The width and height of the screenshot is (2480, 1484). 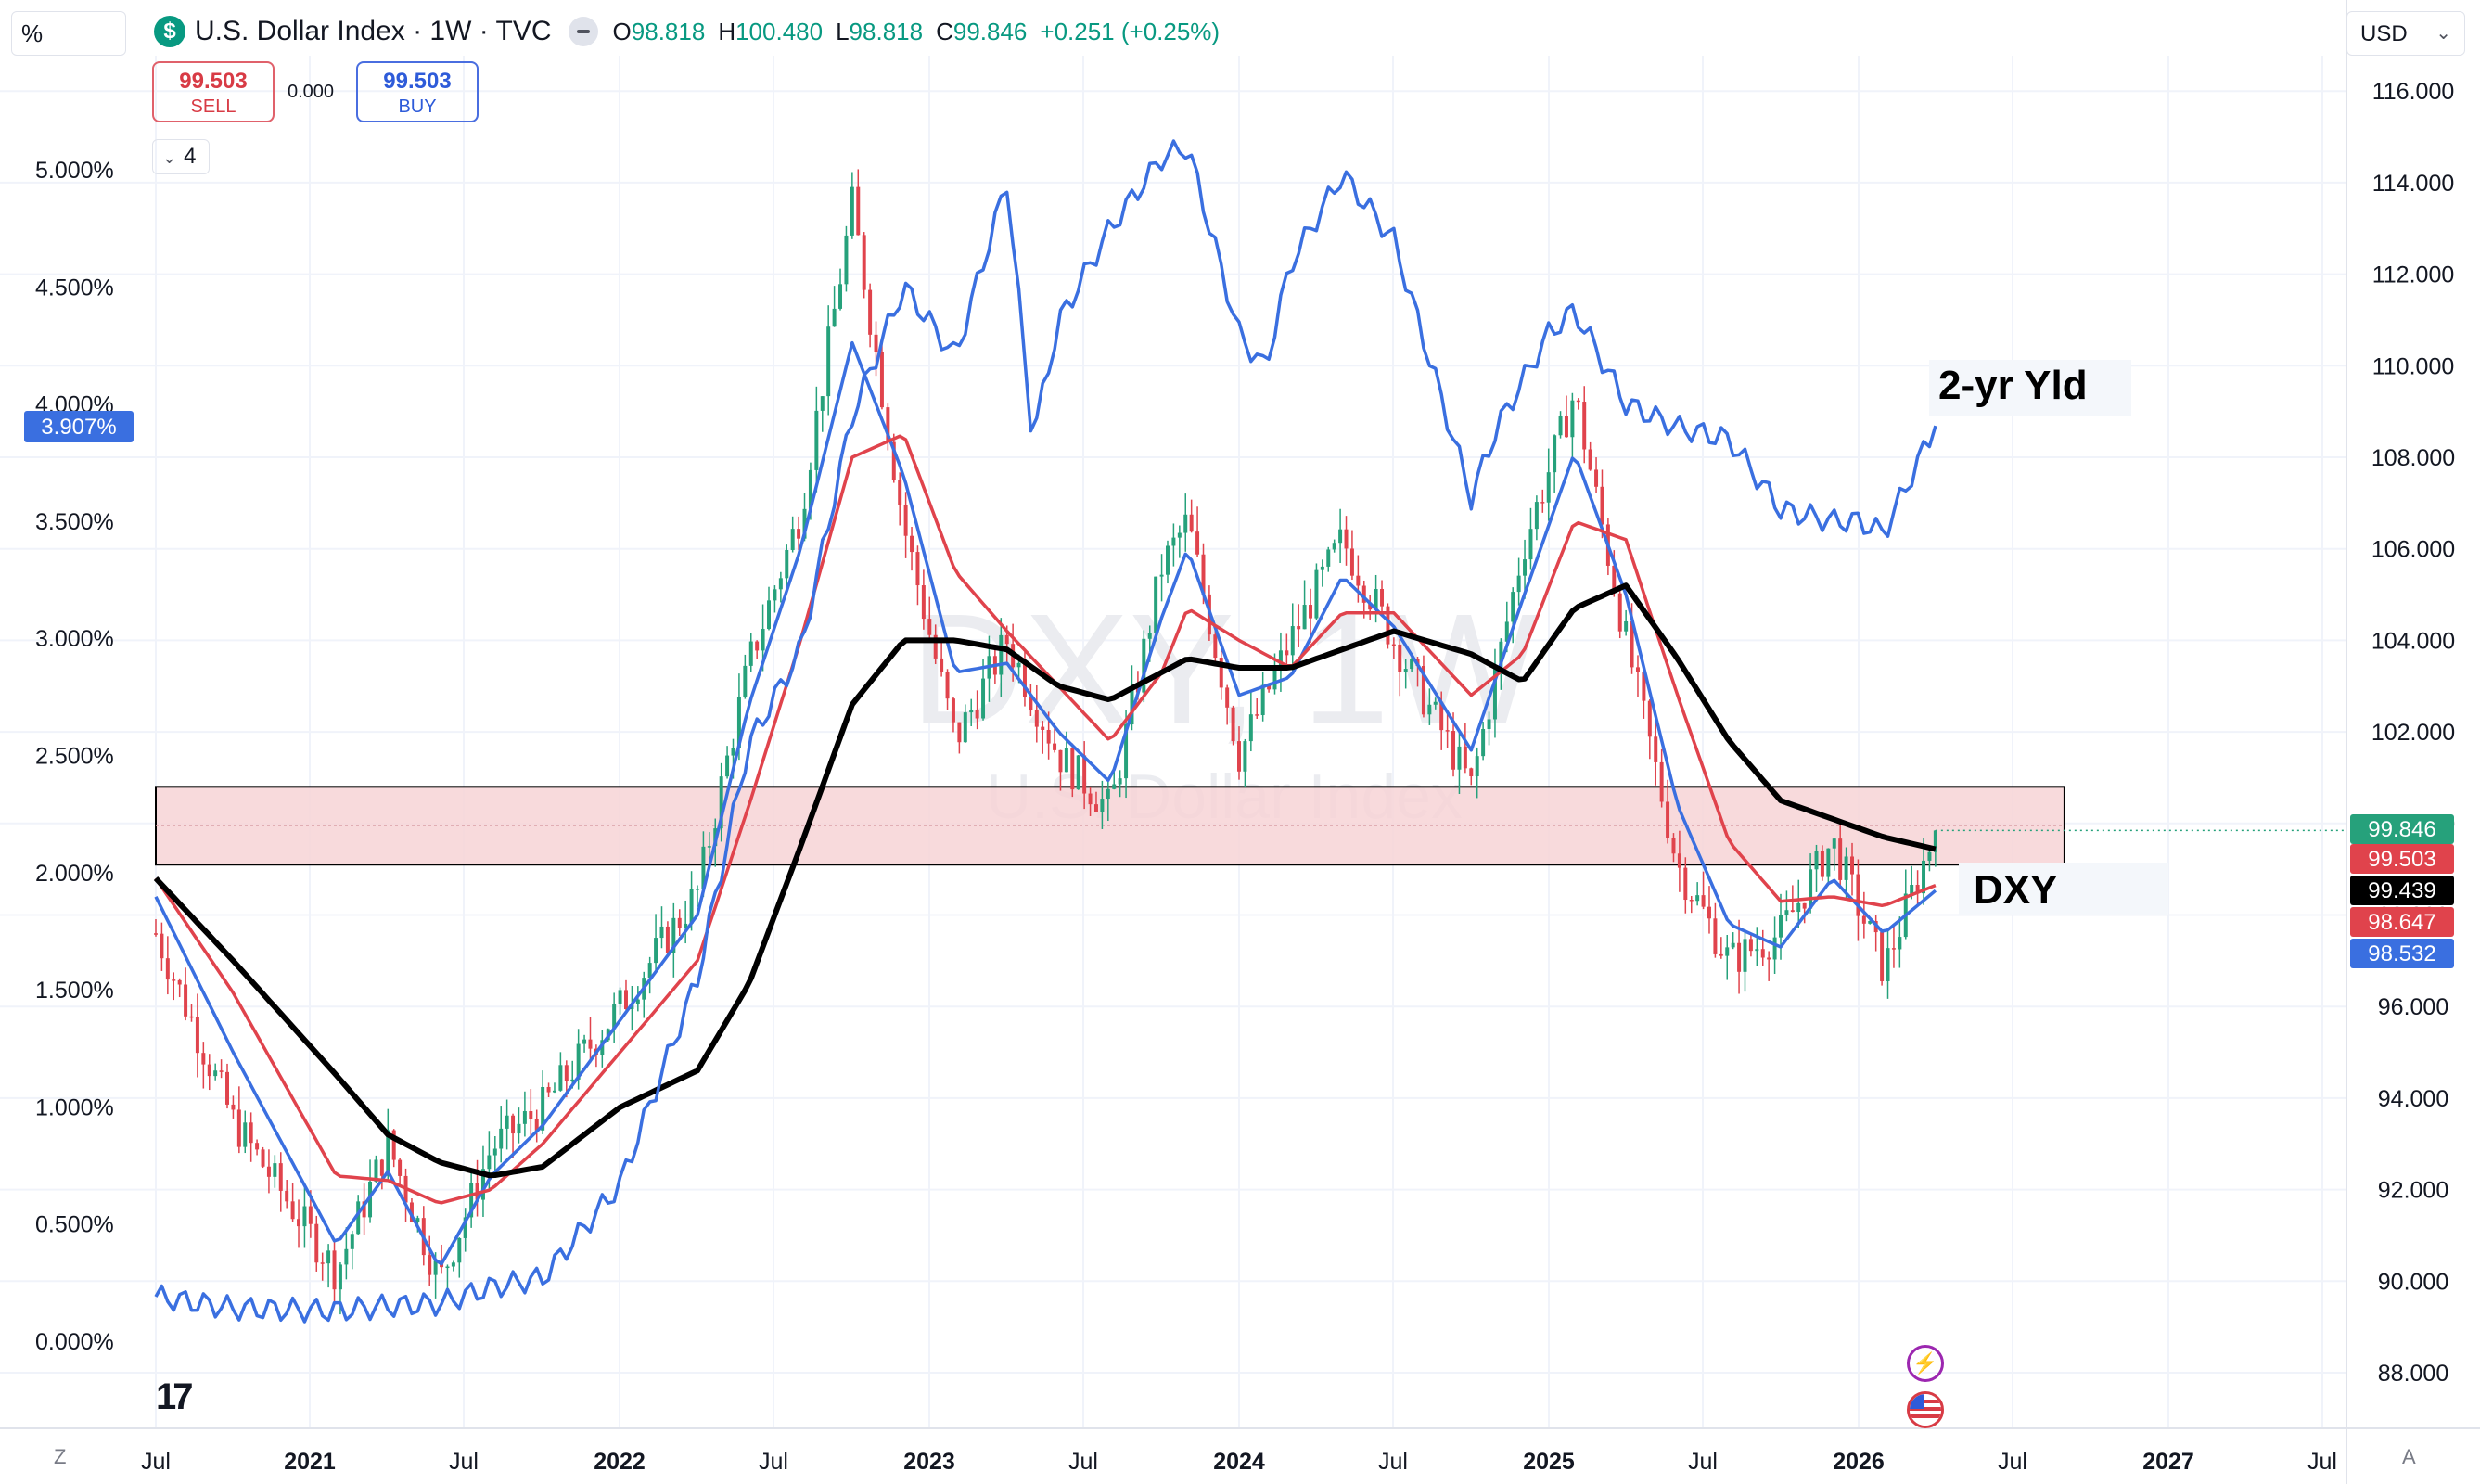 I want to click on ohlc-close: C99.846, so click(x=982, y=31).